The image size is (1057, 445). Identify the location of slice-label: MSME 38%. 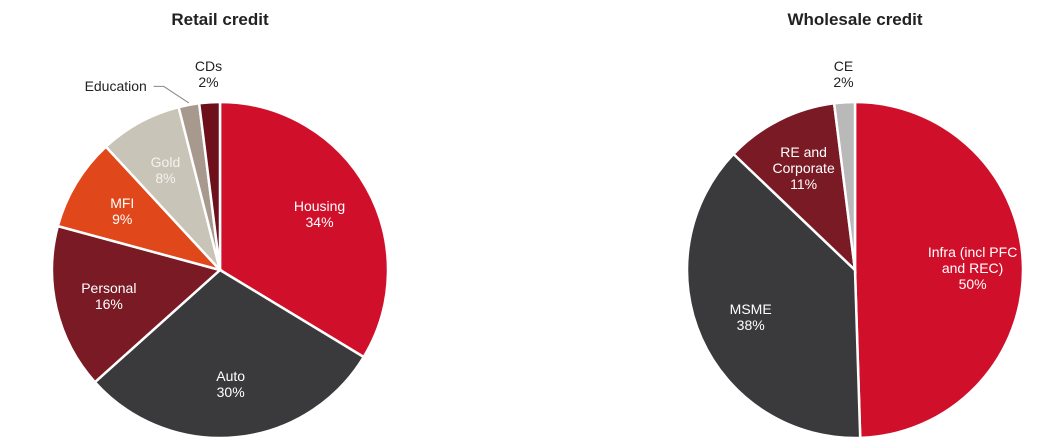
(751, 317).